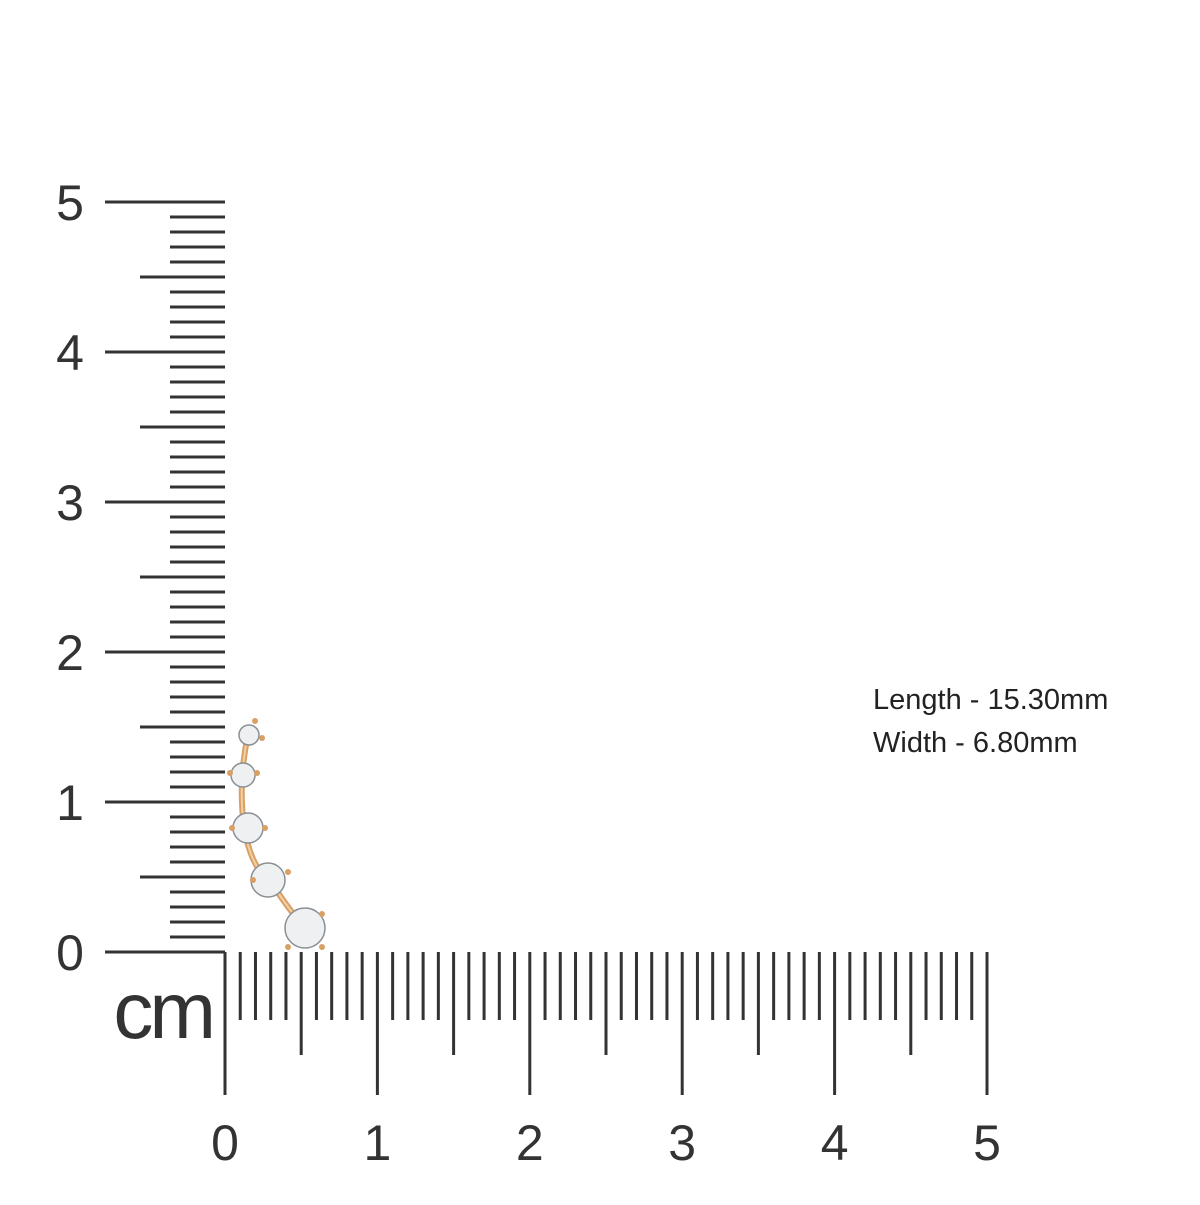  Describe the element at coordinates (276, 834) in the screenshot. I see `earring` at that location.